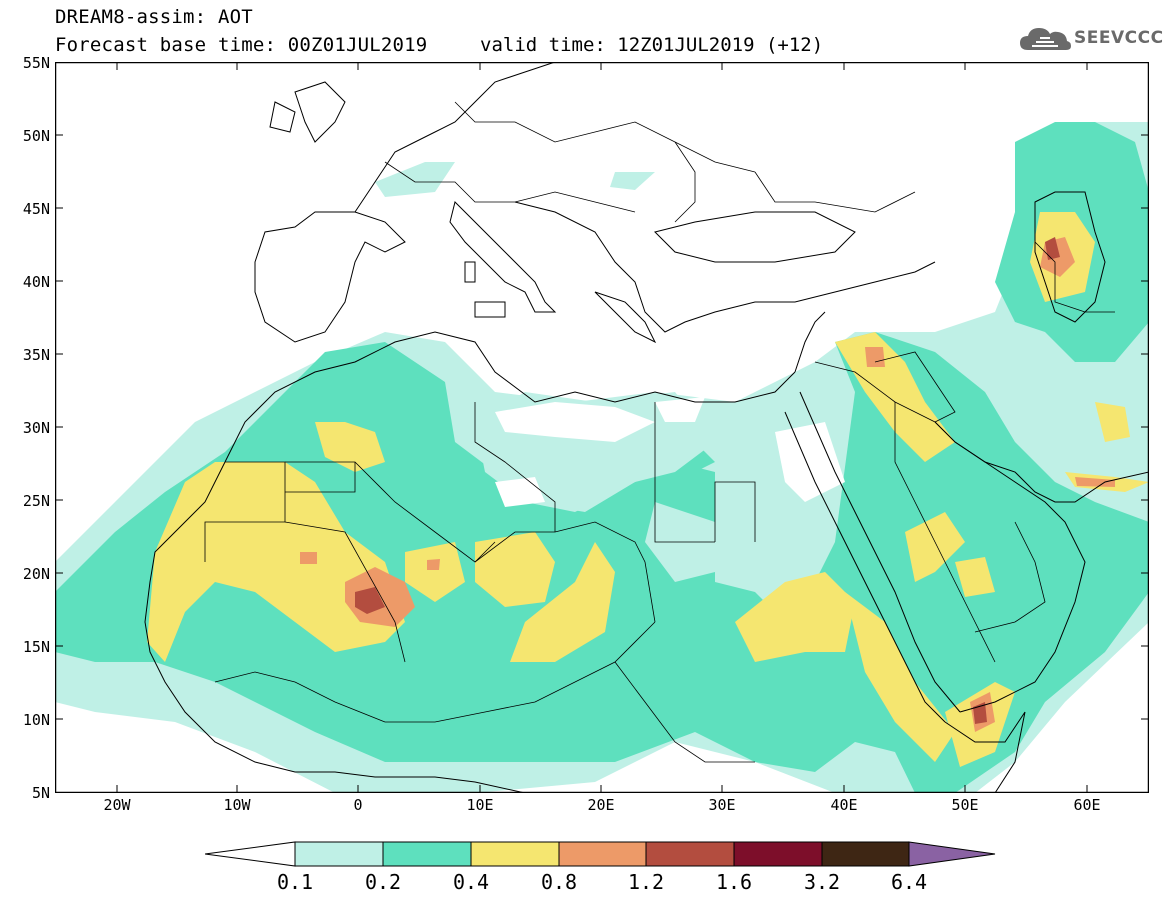 Image resolution: width=1165 pixels, height=905 pixels. Describe the element at coordinates (250, 854) in the screenshot. I see `legend-swatch-below-0.1` at that location.